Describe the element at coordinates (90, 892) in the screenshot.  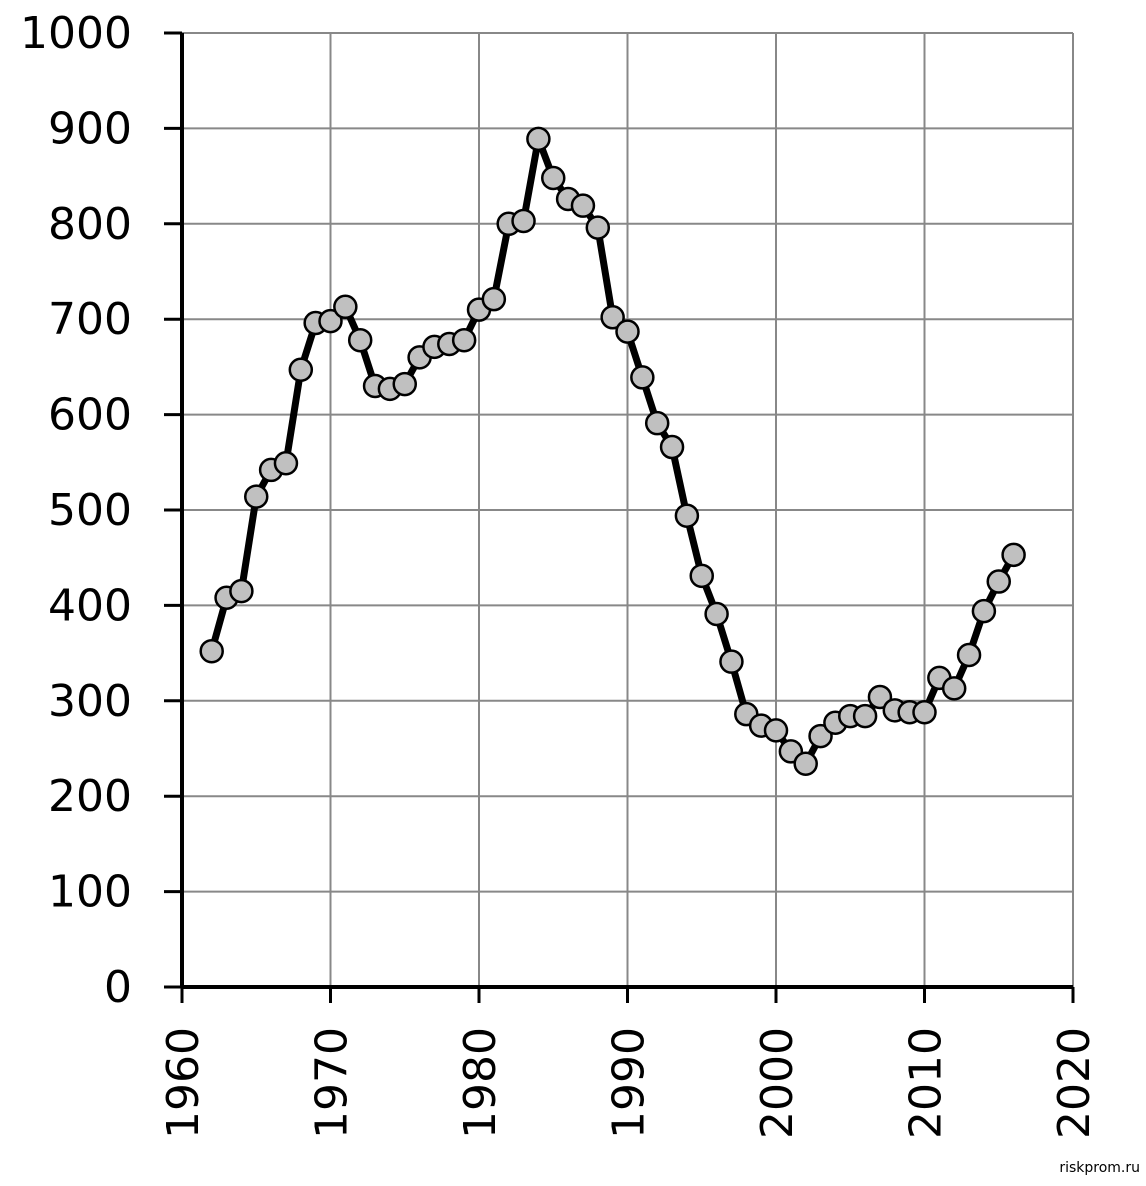
I see `y-tick-label: 100` at that location.